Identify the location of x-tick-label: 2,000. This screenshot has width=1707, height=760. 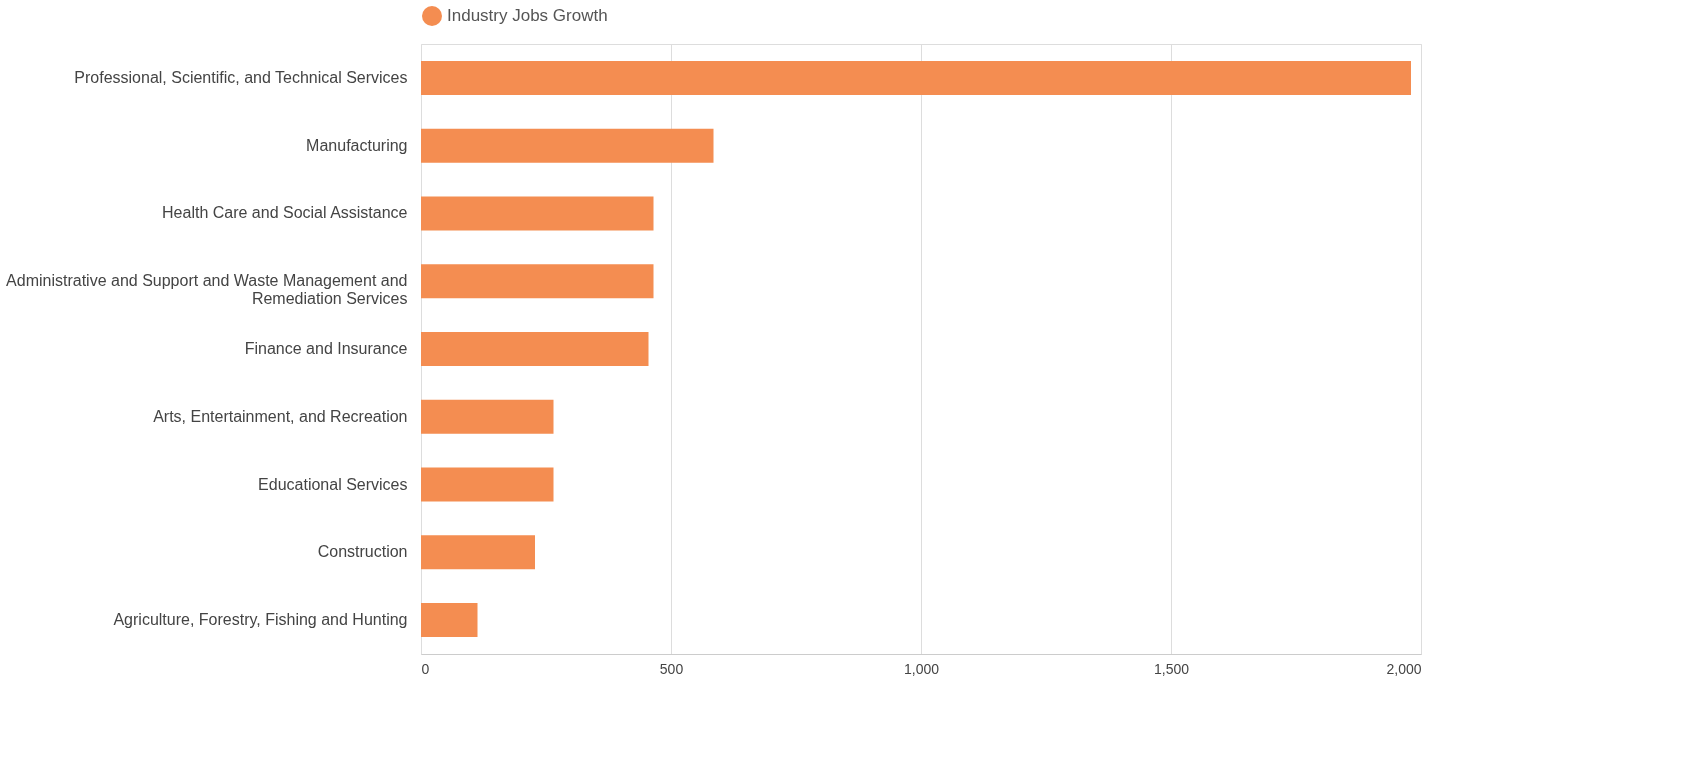
(1404, 668).